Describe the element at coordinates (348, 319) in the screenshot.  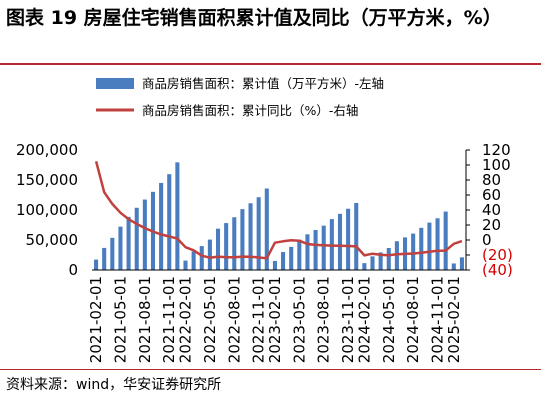
I see `x-tick-label: 2023-11-01` at that location.